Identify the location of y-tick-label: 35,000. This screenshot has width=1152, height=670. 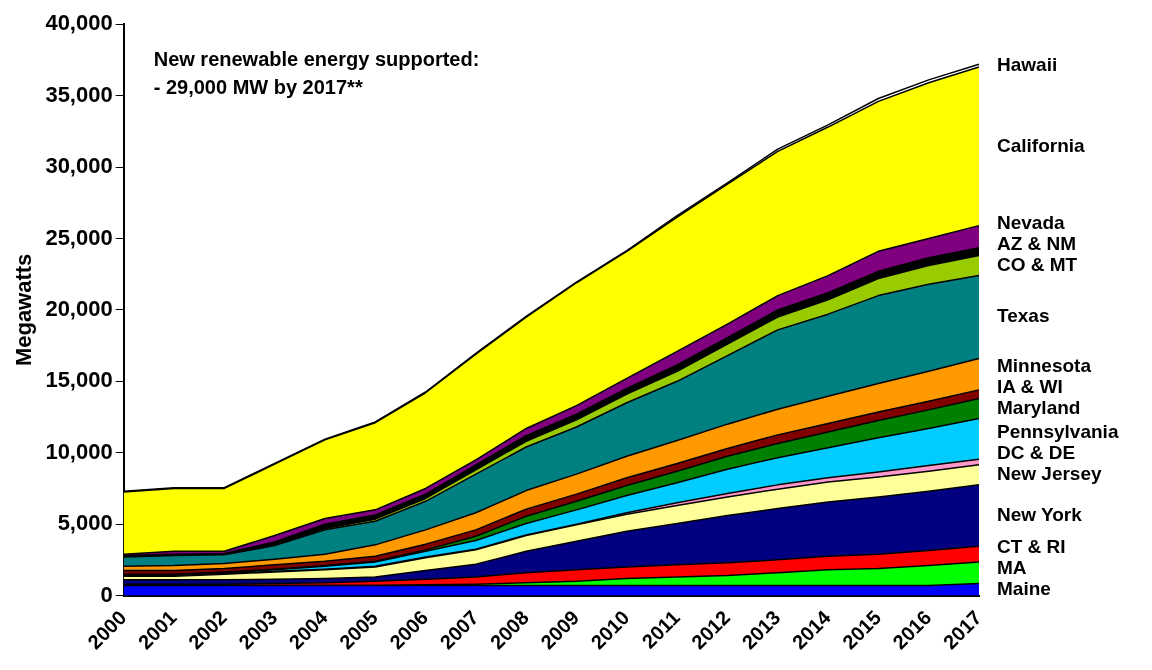
(79, 94).